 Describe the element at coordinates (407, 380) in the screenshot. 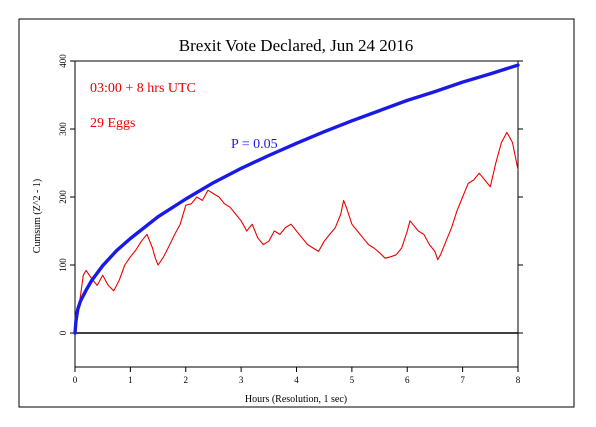

I see `x-tick-label: 6` at that location.